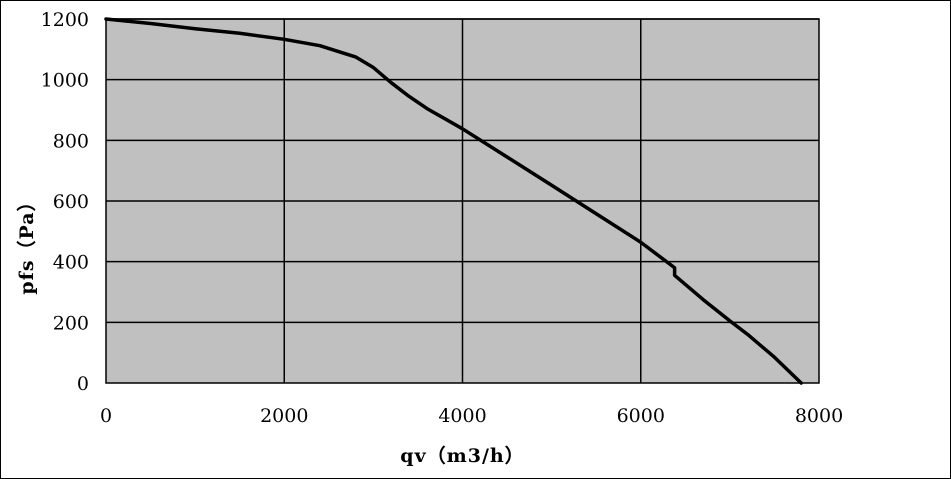 Image resolution: width=951 pixels, height=479 pixels. I want to click on y-tick-label: 0, so click(83, 384).